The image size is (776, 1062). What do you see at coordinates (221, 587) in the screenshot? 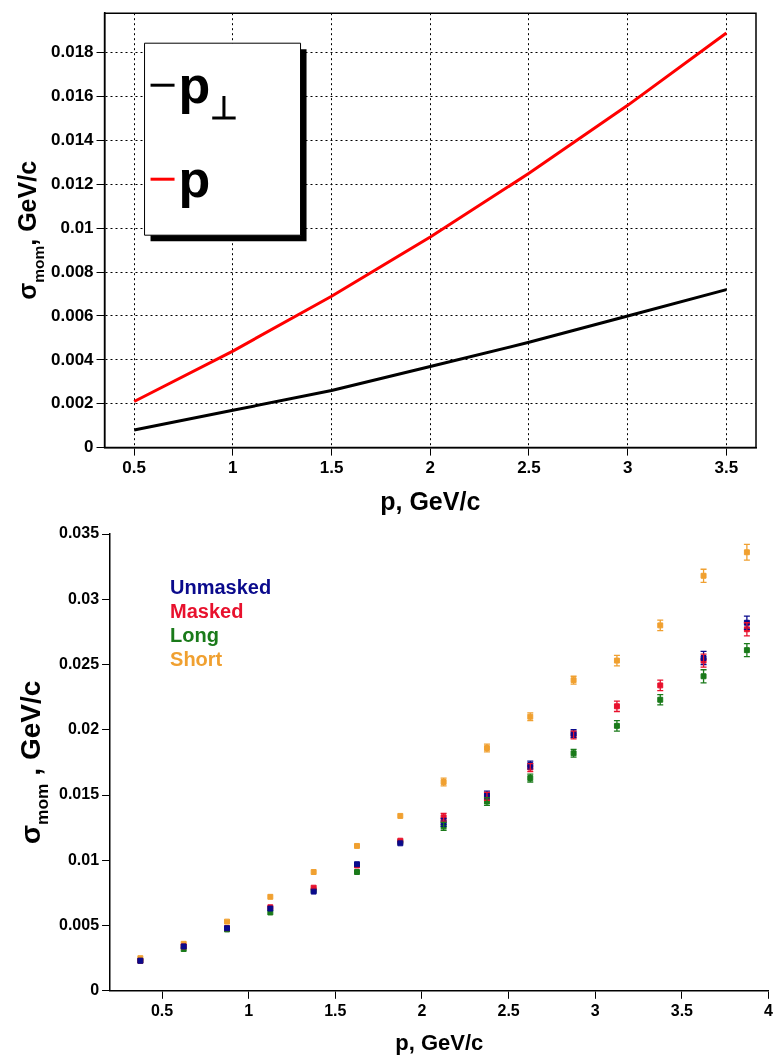
I see `text: Unmasked` at bounding box center [221, 587].